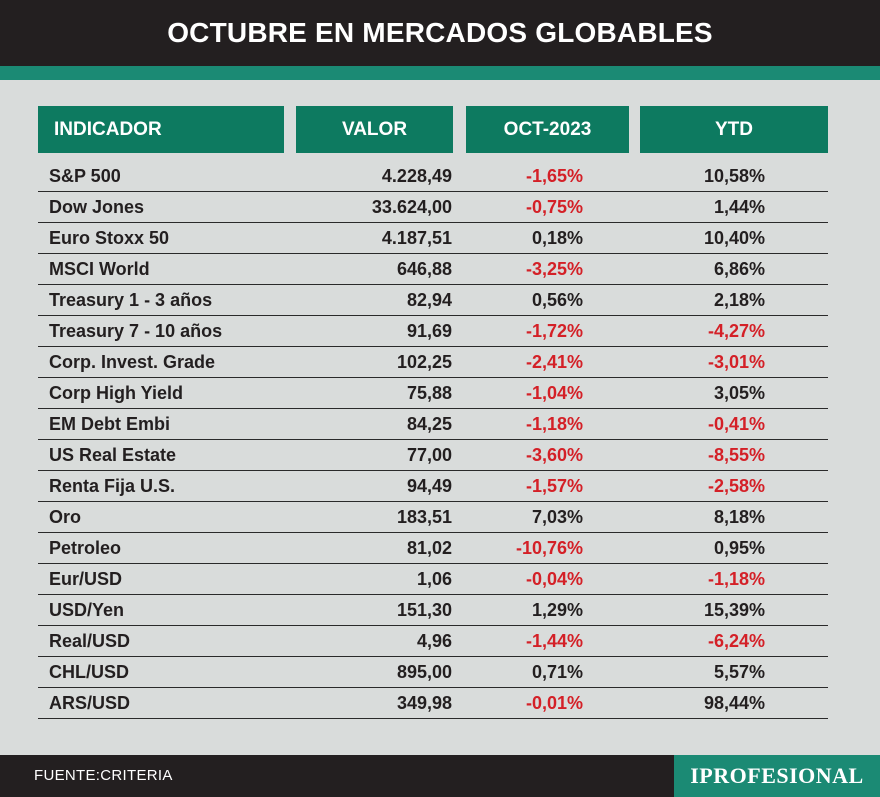 Image resolution: width=880 pixels, height=797 pixels. I want to click on cell-ytd: -1,18%, so click(736, 579).